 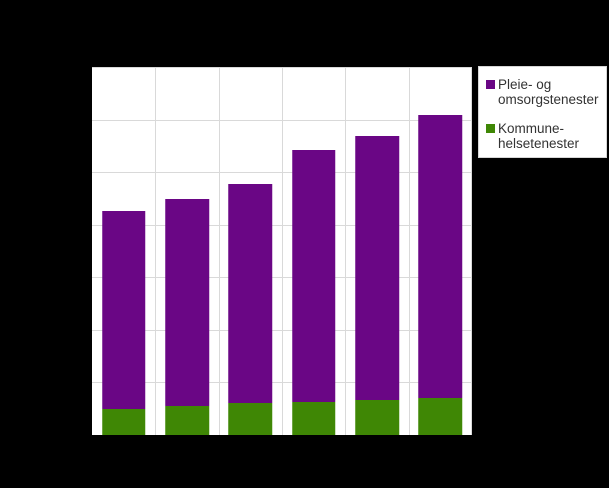 I want to click on legend-label-line: helsetenester, so click(x=539, y=143).